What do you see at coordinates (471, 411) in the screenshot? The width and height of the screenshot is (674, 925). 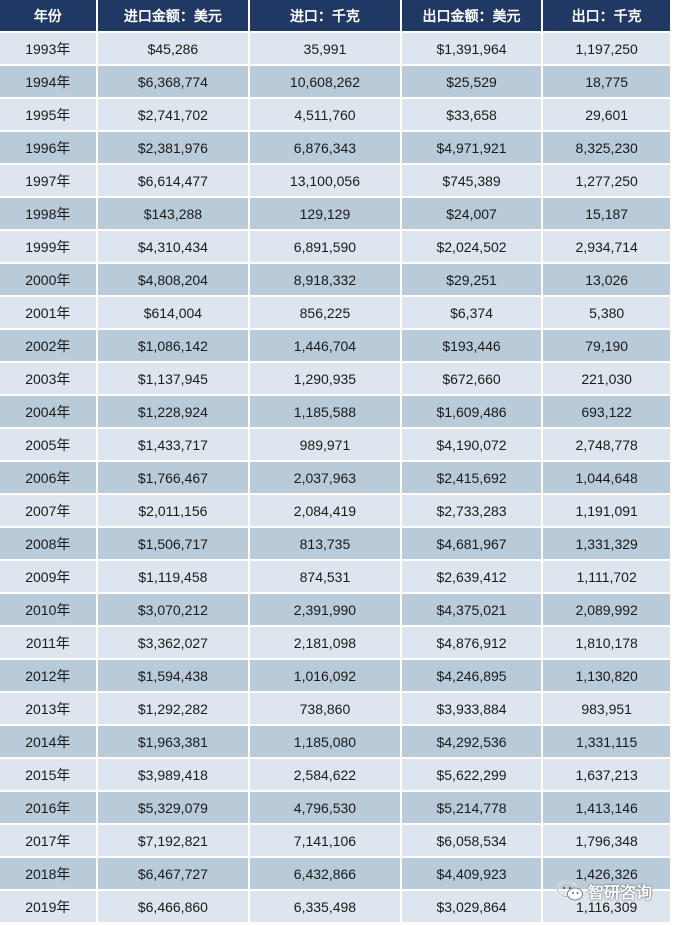 I see `cell-export-value: $1,609,486` at bounding box center [471, 411].